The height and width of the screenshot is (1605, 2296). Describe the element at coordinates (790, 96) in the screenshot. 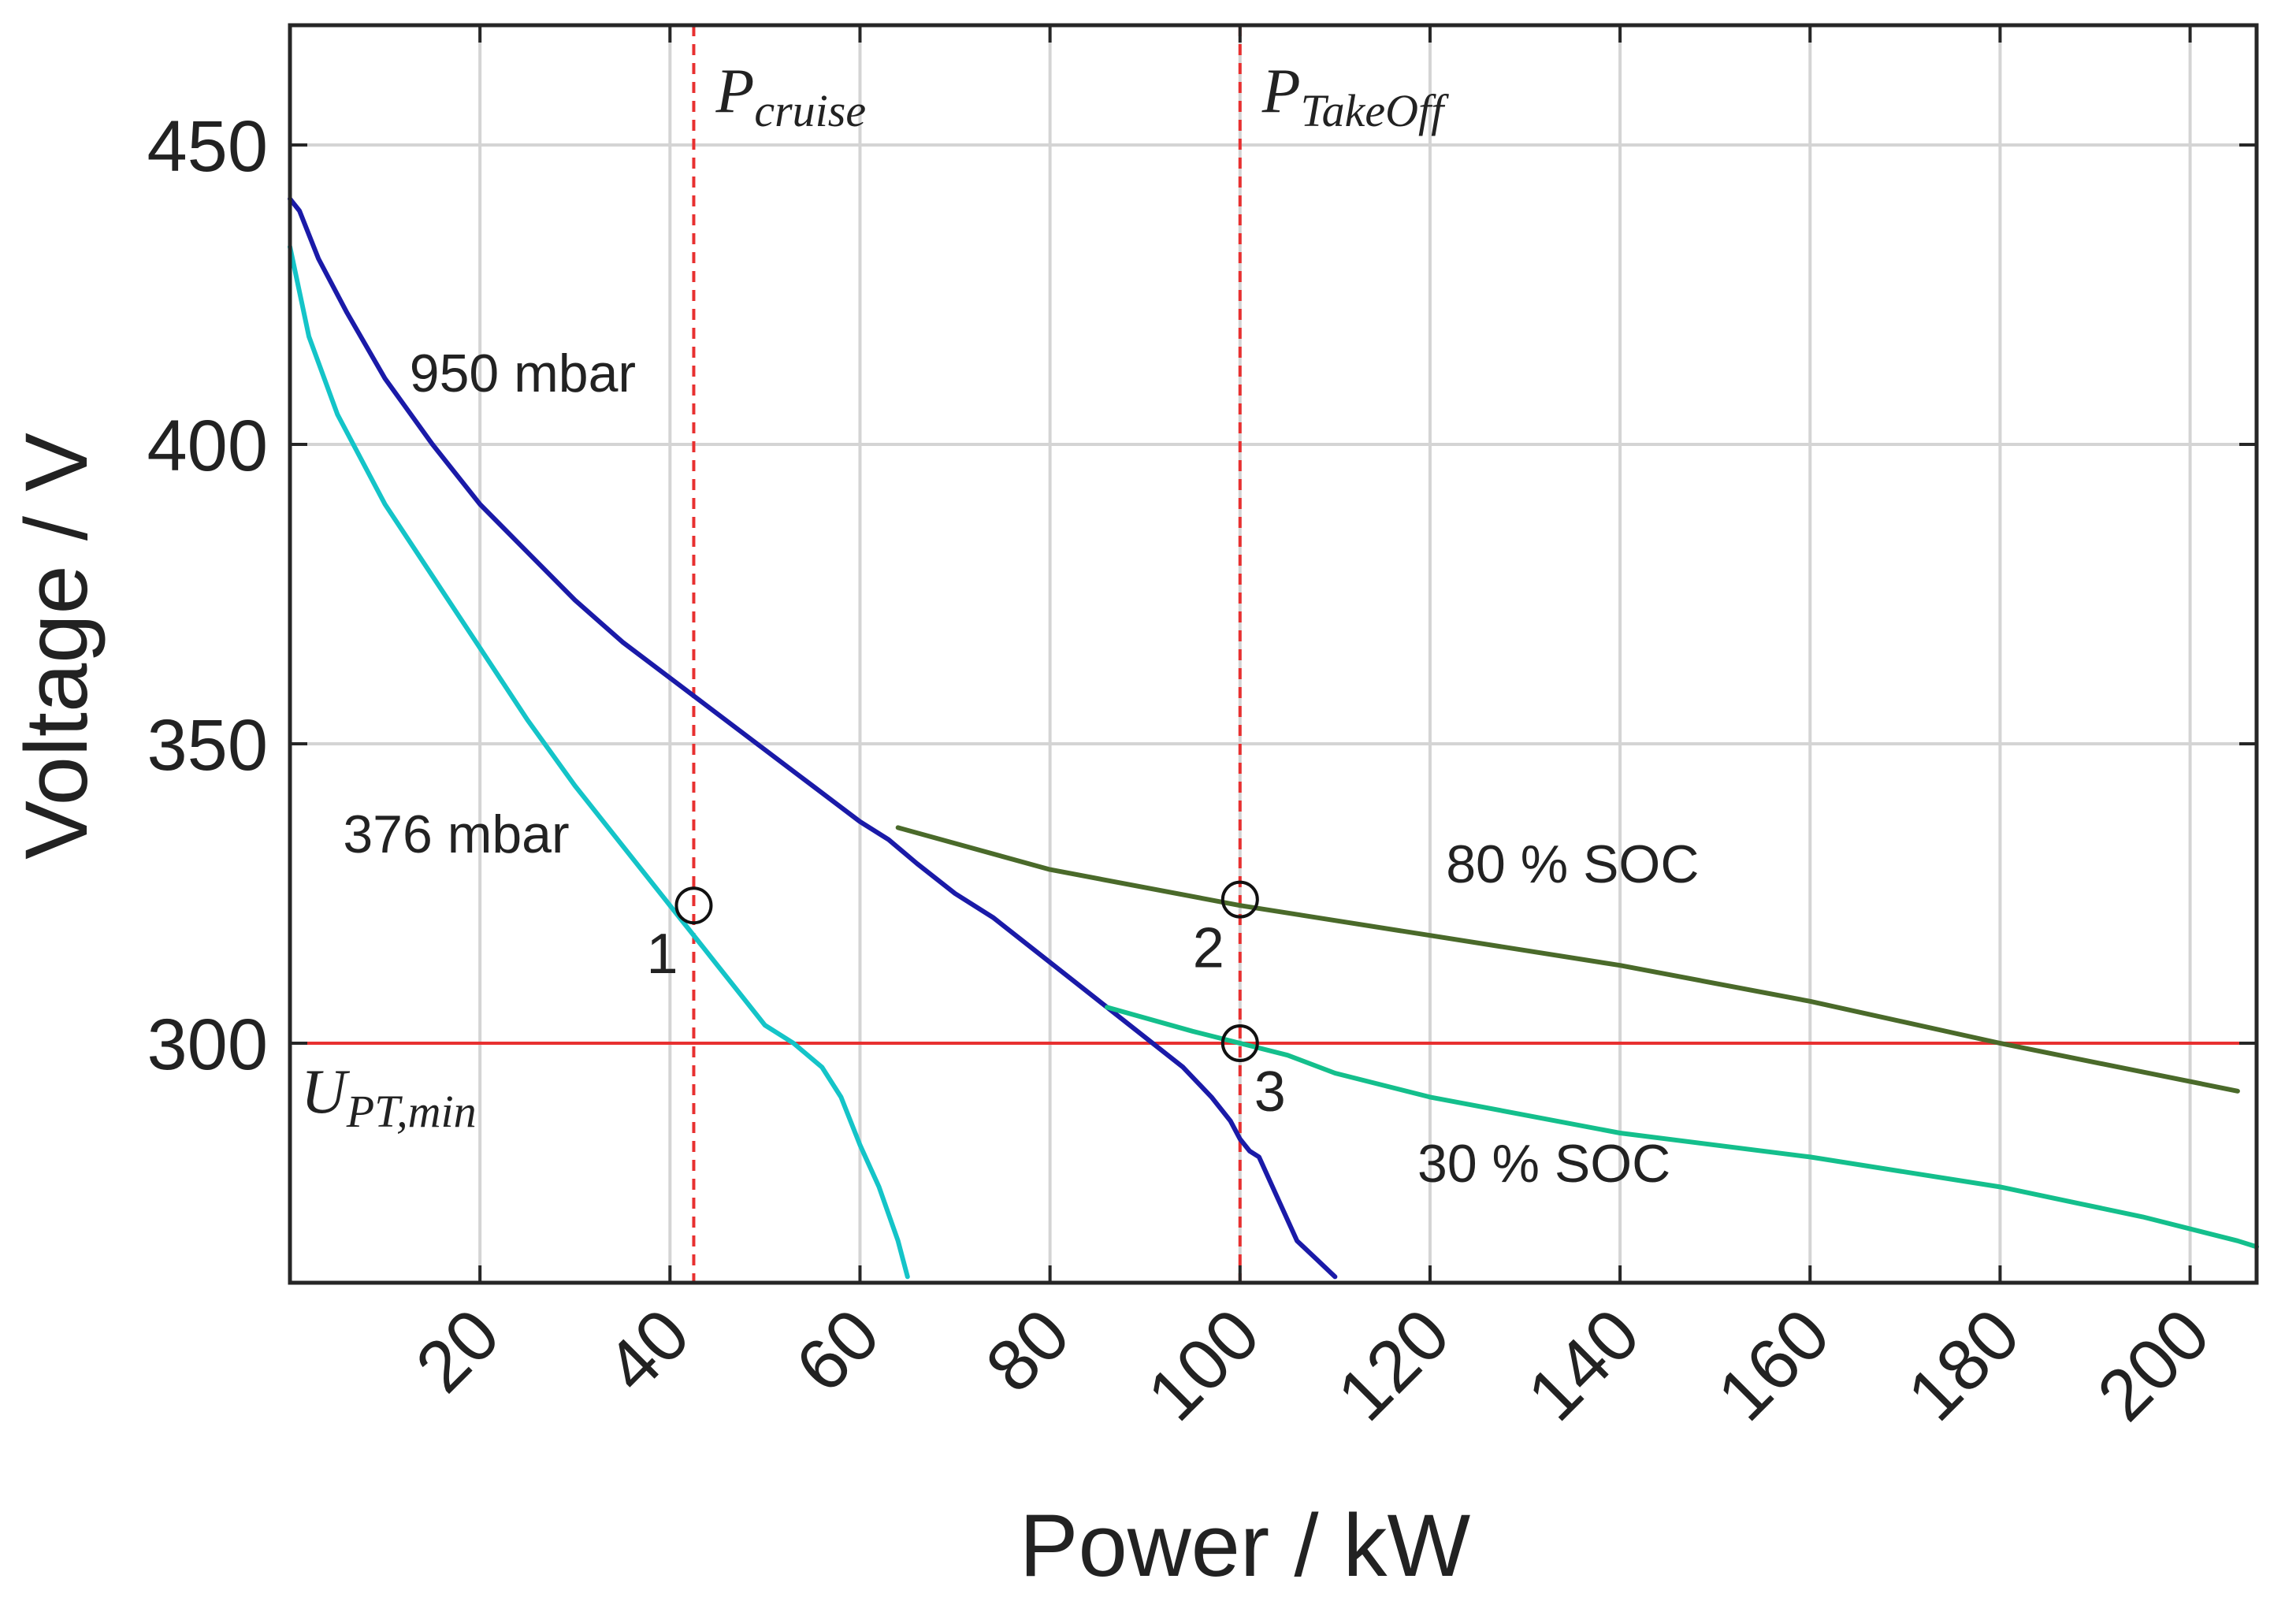

I see `reference-label-cruise: Pcruise` at that location.